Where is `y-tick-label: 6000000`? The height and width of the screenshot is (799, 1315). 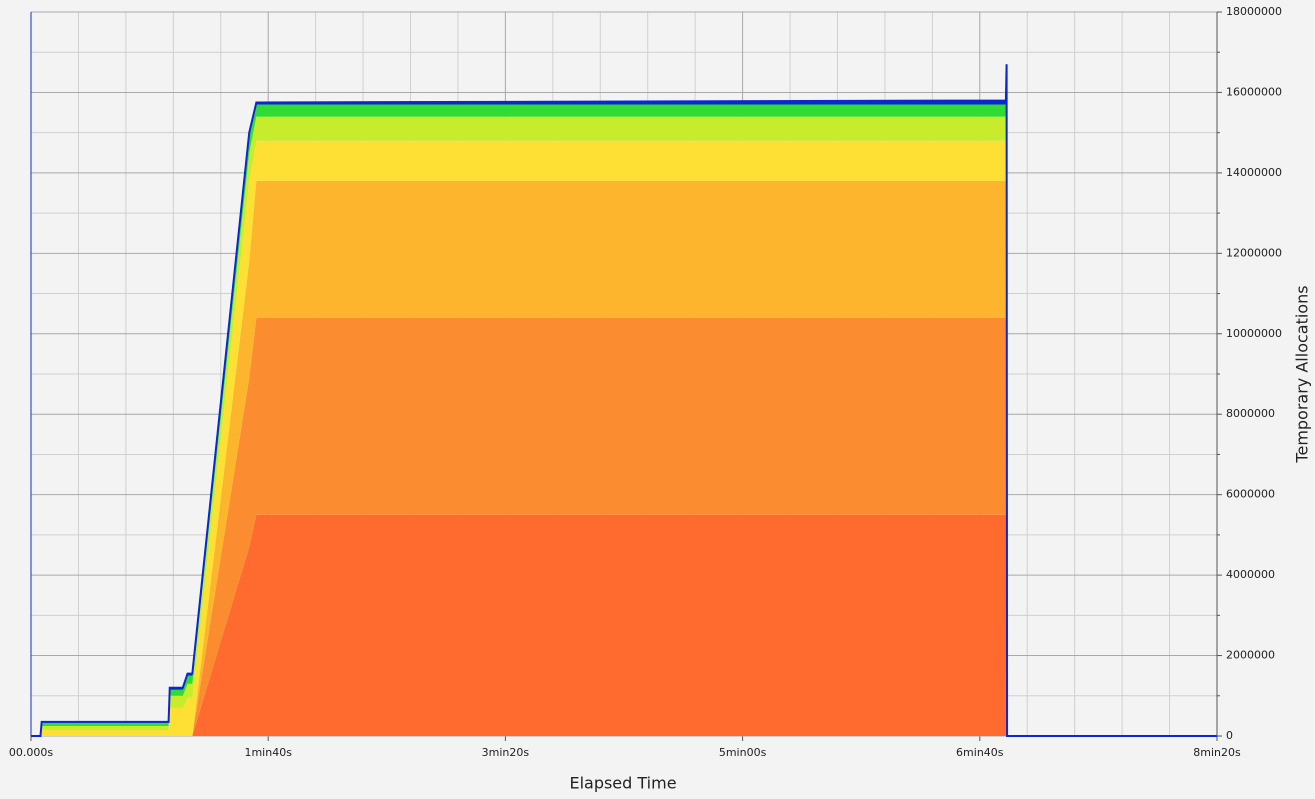
y-tick-label: 6000000 is located at coordinates (1250, 494).